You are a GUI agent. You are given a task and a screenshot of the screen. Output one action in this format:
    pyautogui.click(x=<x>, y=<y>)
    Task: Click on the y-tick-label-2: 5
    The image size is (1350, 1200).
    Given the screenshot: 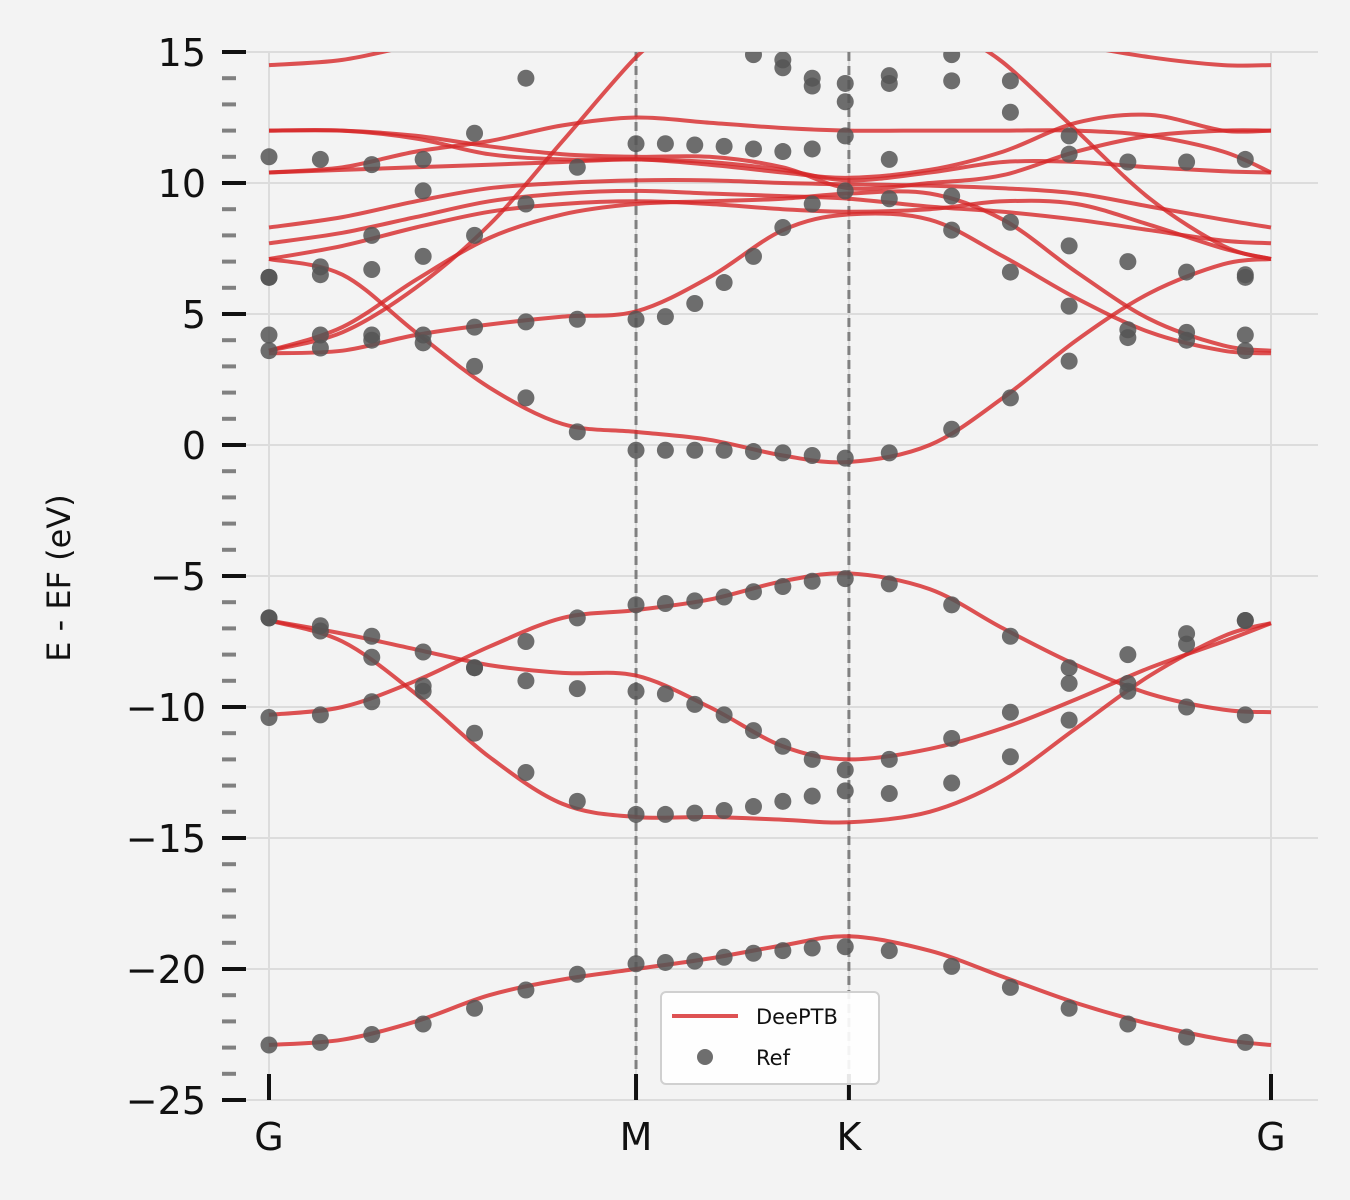 What is the action you would take?
    pyautogui.click(x=194, y=315)
    